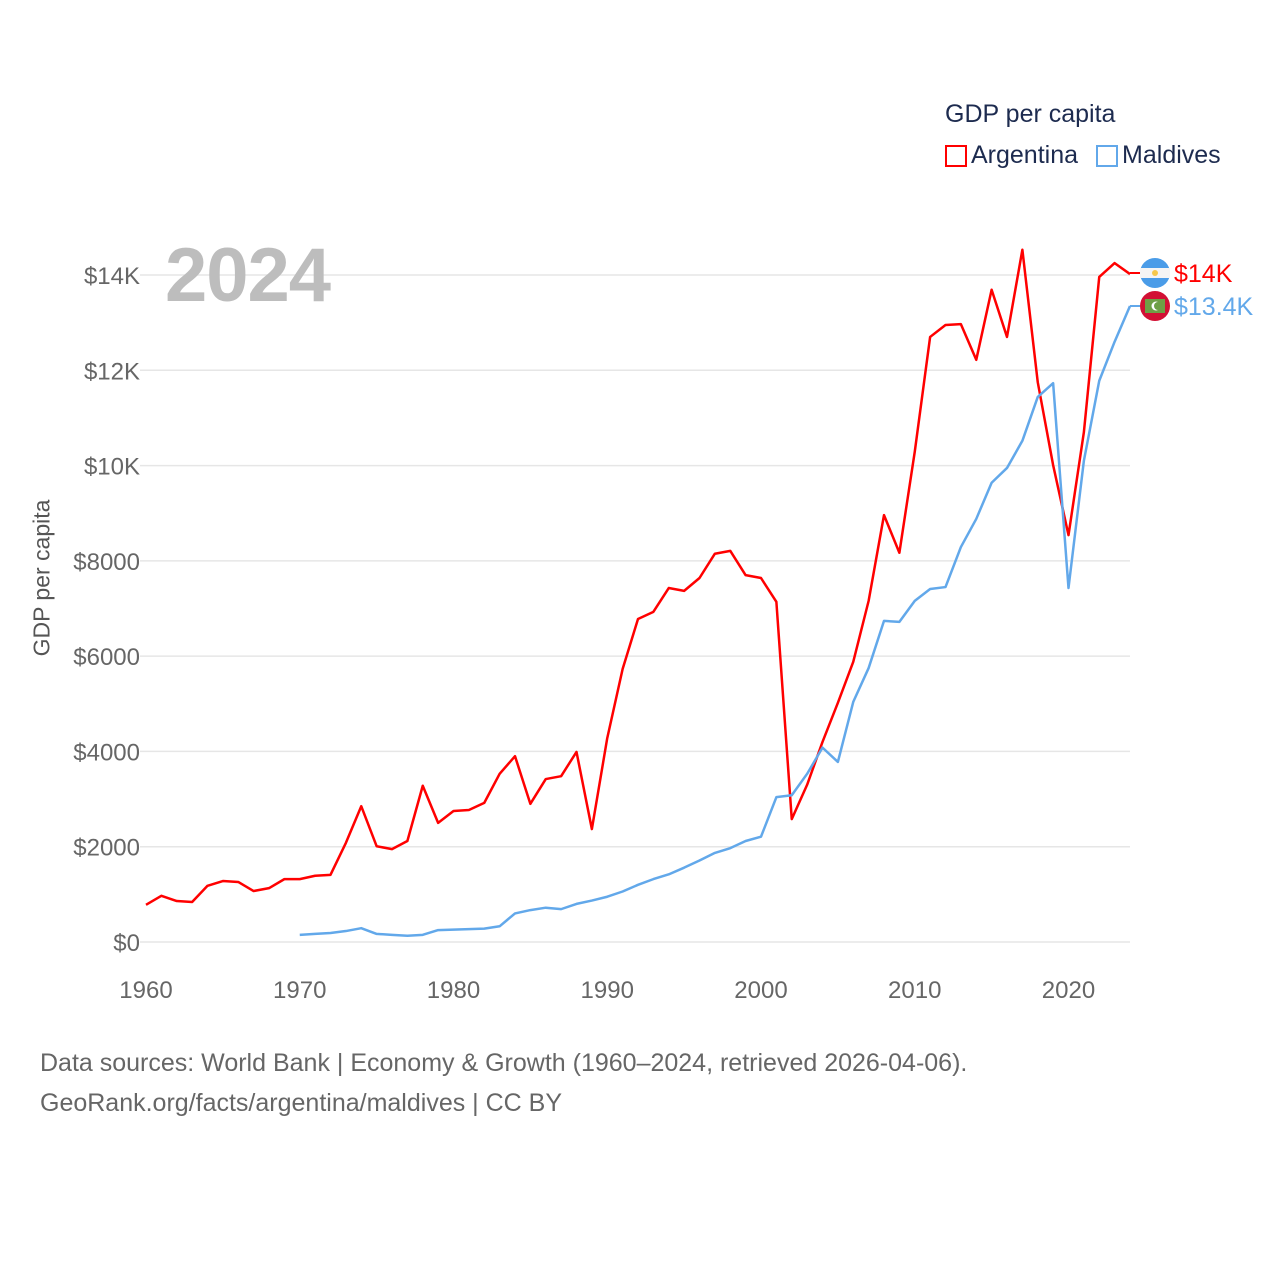  Describe the element at coordinates (112, 276) in the screenshot. I see `y-tick-label: $14K` at that location.